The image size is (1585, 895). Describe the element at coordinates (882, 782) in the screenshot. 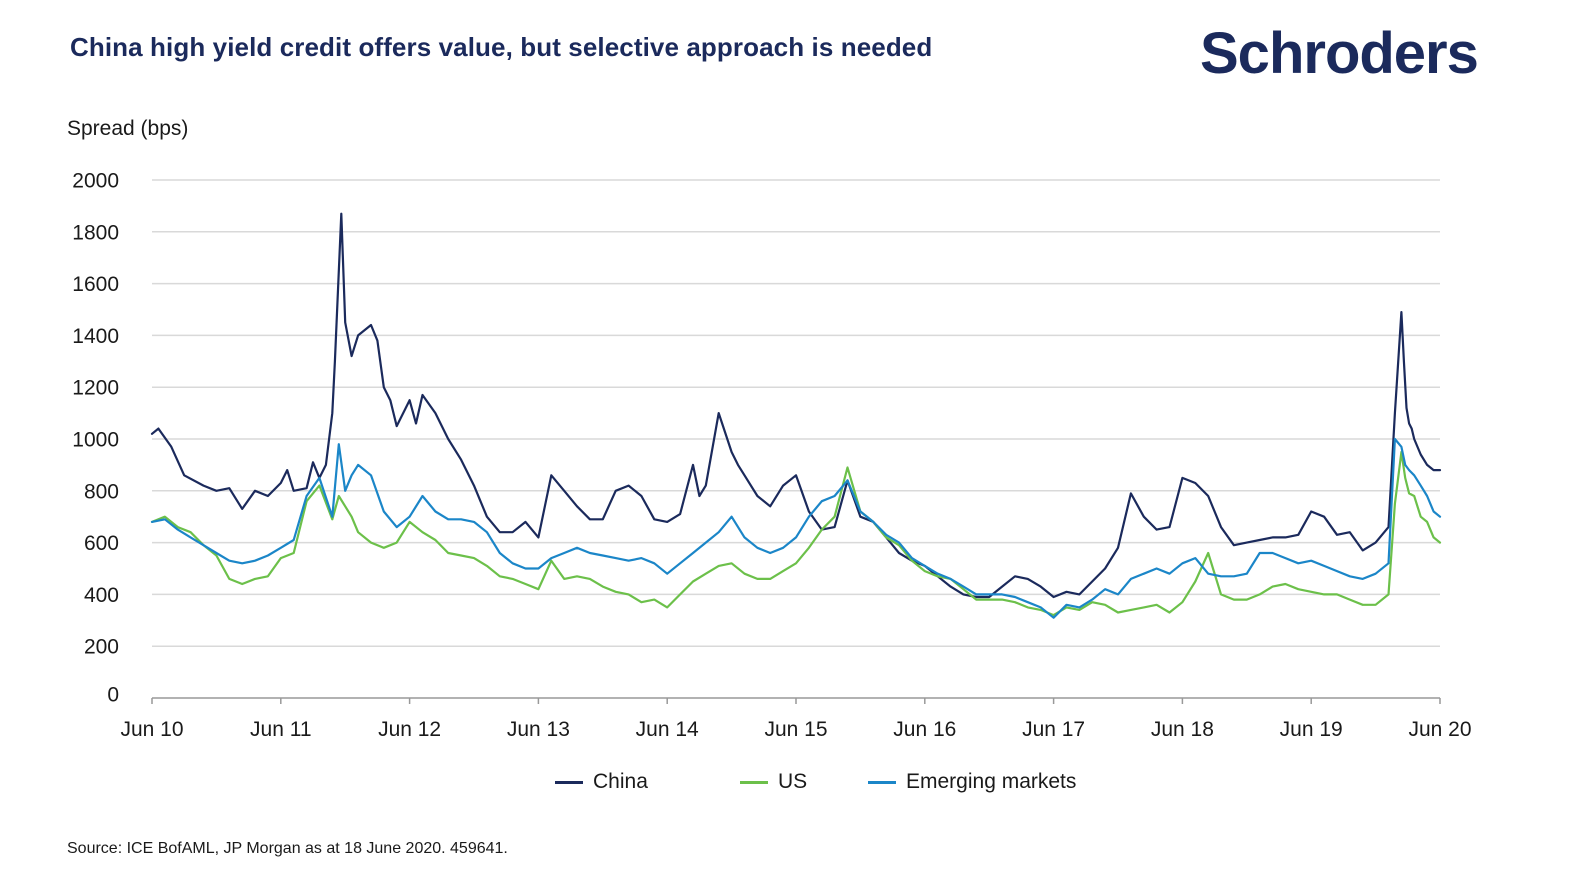

I see `legend-swatch-em` at that location.